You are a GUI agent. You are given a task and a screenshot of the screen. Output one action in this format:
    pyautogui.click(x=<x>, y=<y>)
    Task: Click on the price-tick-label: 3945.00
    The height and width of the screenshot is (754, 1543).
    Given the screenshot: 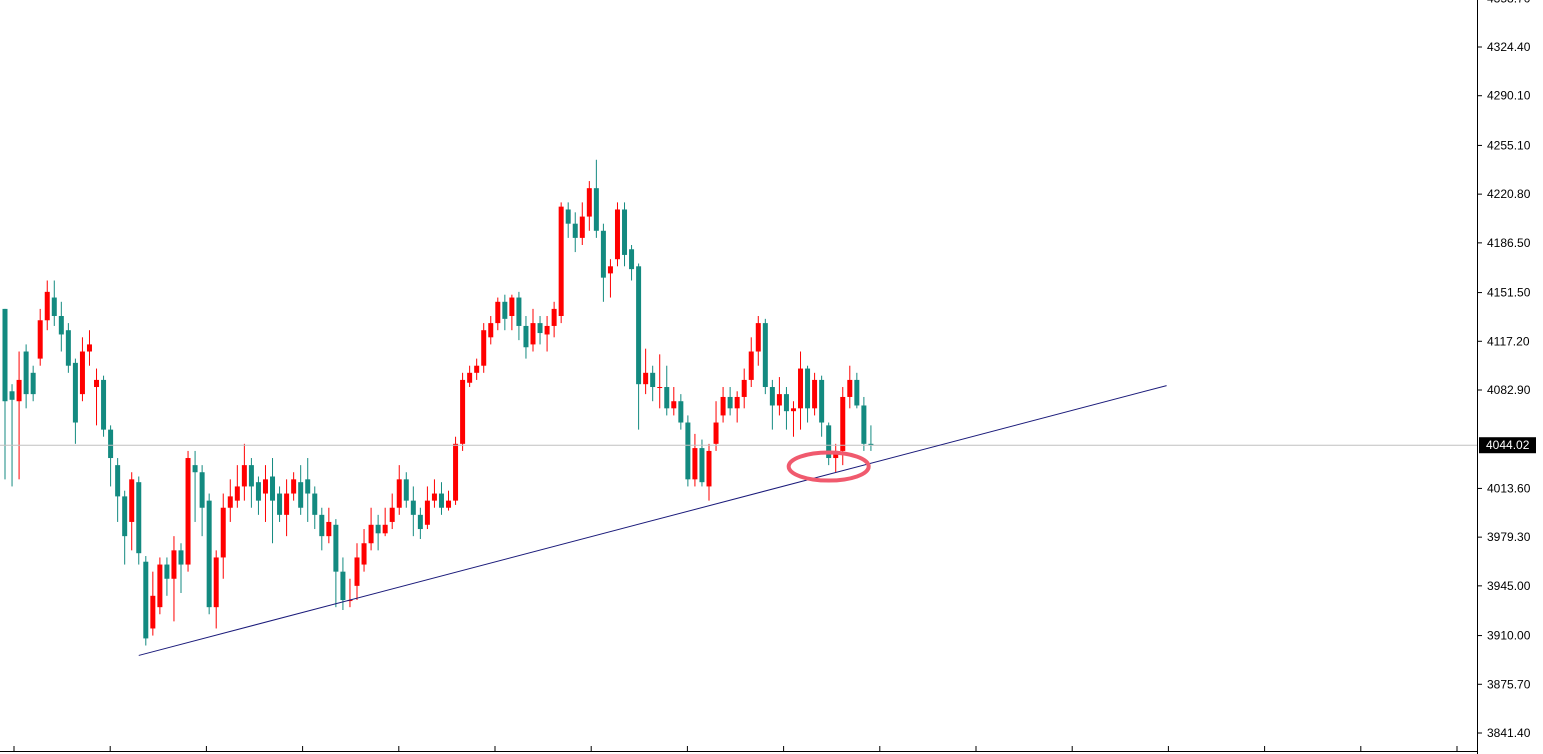 What is the action you would take?
    pyautogui.click(x=1509, y=586)
    